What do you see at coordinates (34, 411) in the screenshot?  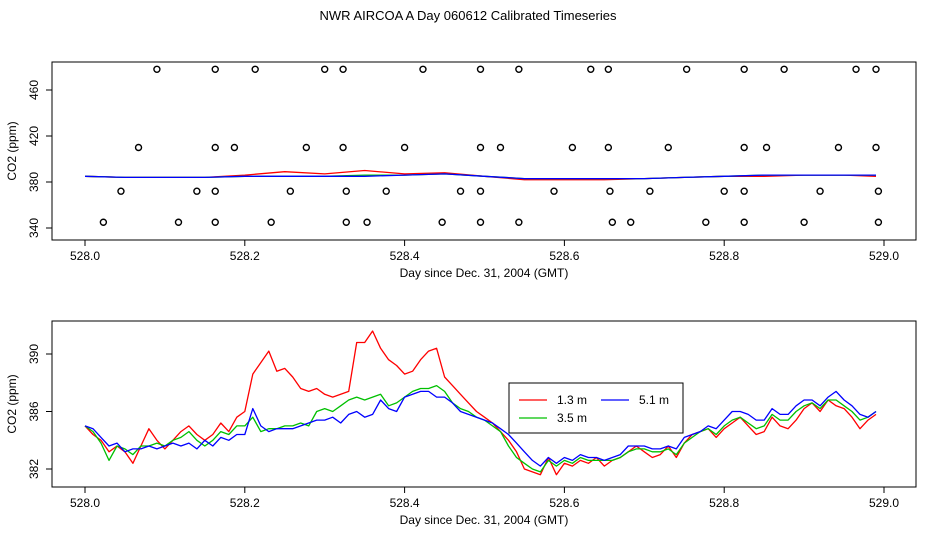 I see `y-tick-label-2: 386` at bounding box center [34, 411].